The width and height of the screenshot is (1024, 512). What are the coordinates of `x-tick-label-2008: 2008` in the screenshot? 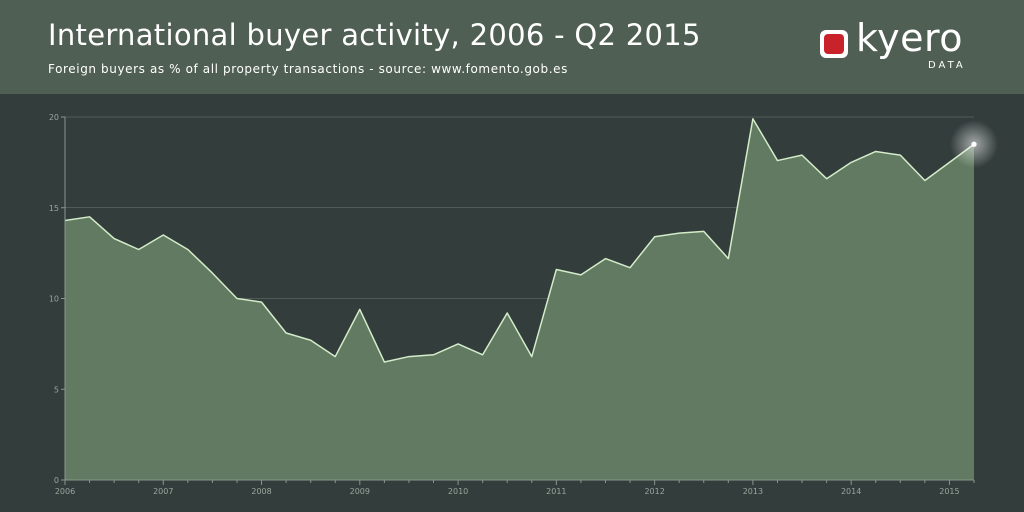 It's located at (261, 491).